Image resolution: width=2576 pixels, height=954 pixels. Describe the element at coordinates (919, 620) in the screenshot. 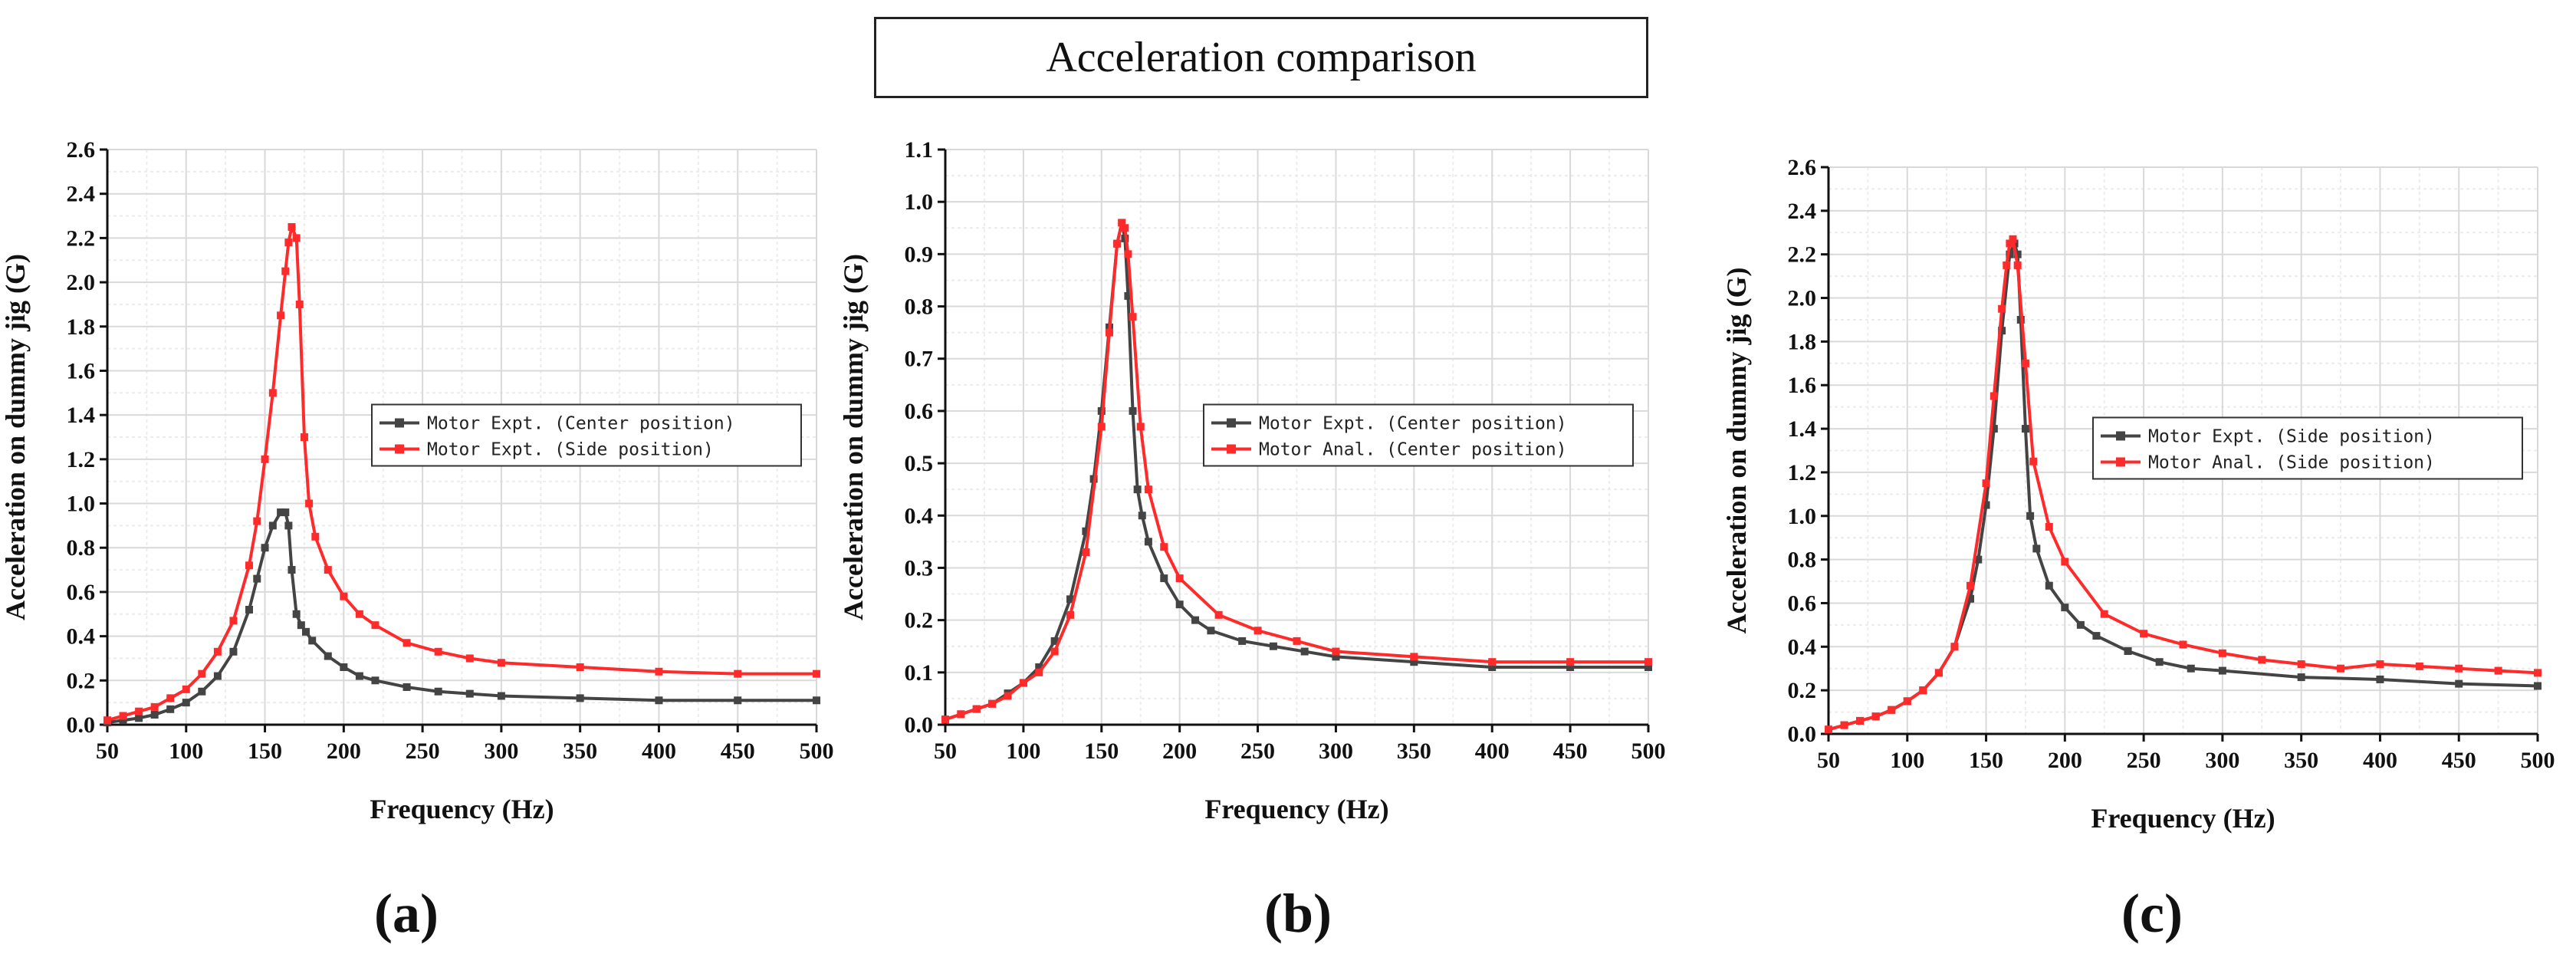

I see `y-tick-label: 0.2` at that location.